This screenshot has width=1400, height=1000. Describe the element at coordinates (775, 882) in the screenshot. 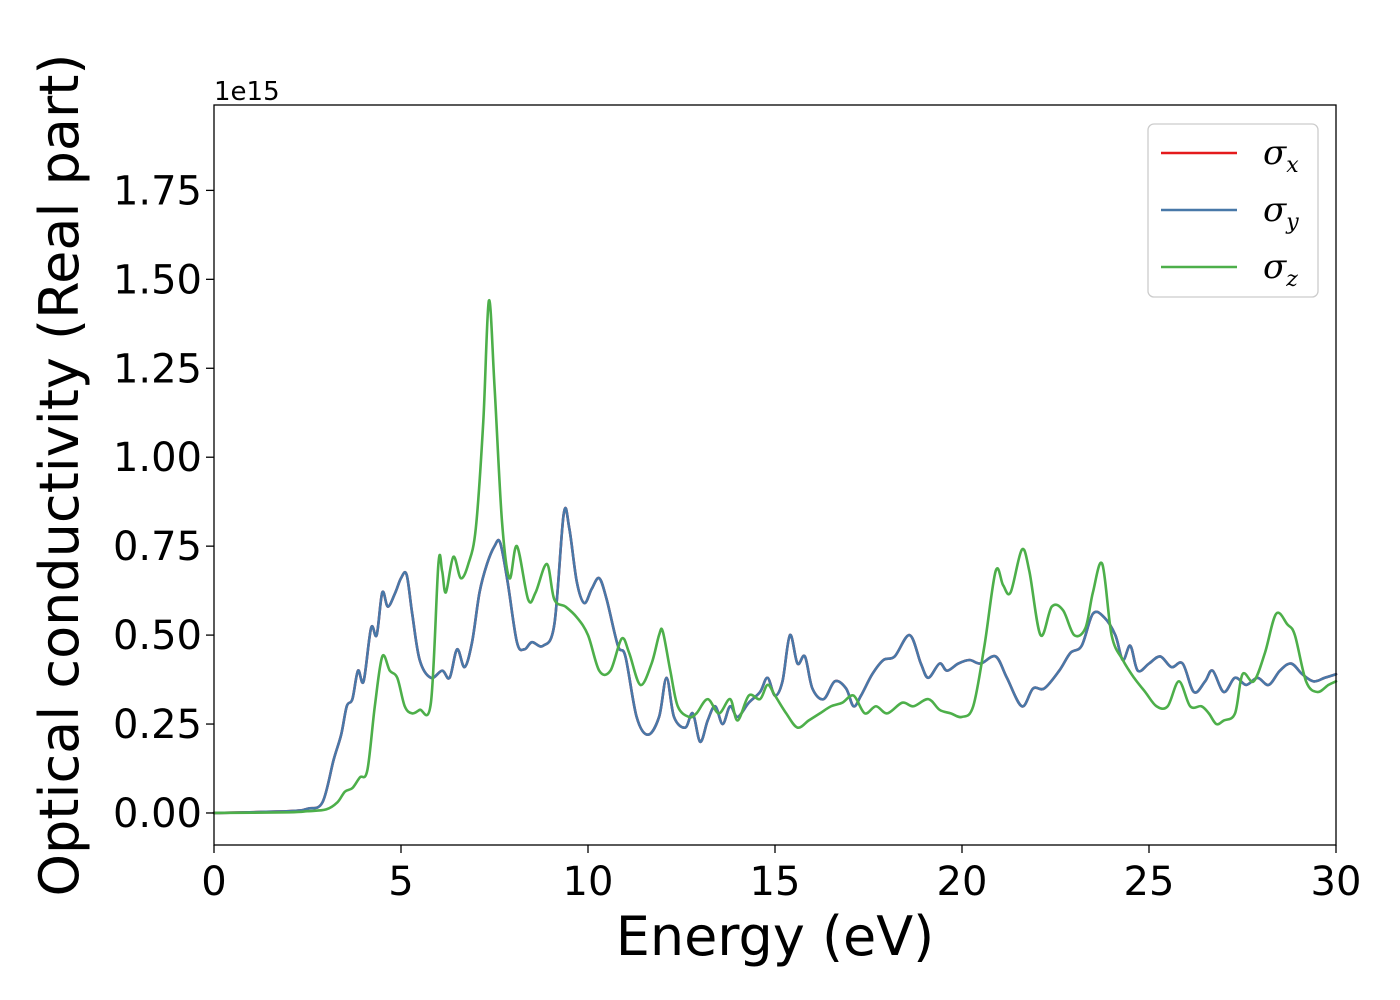

I see `x-tick-label: 15` at that location.